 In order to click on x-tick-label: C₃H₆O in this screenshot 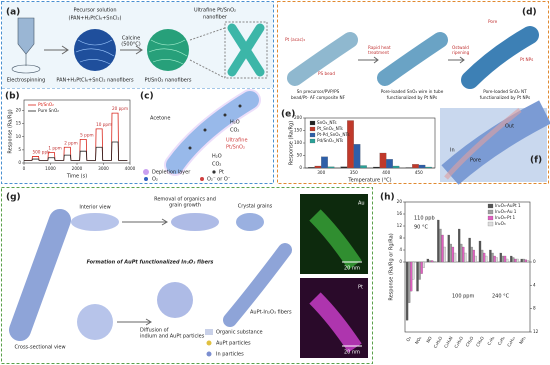, I will do `click(437, 342)`.